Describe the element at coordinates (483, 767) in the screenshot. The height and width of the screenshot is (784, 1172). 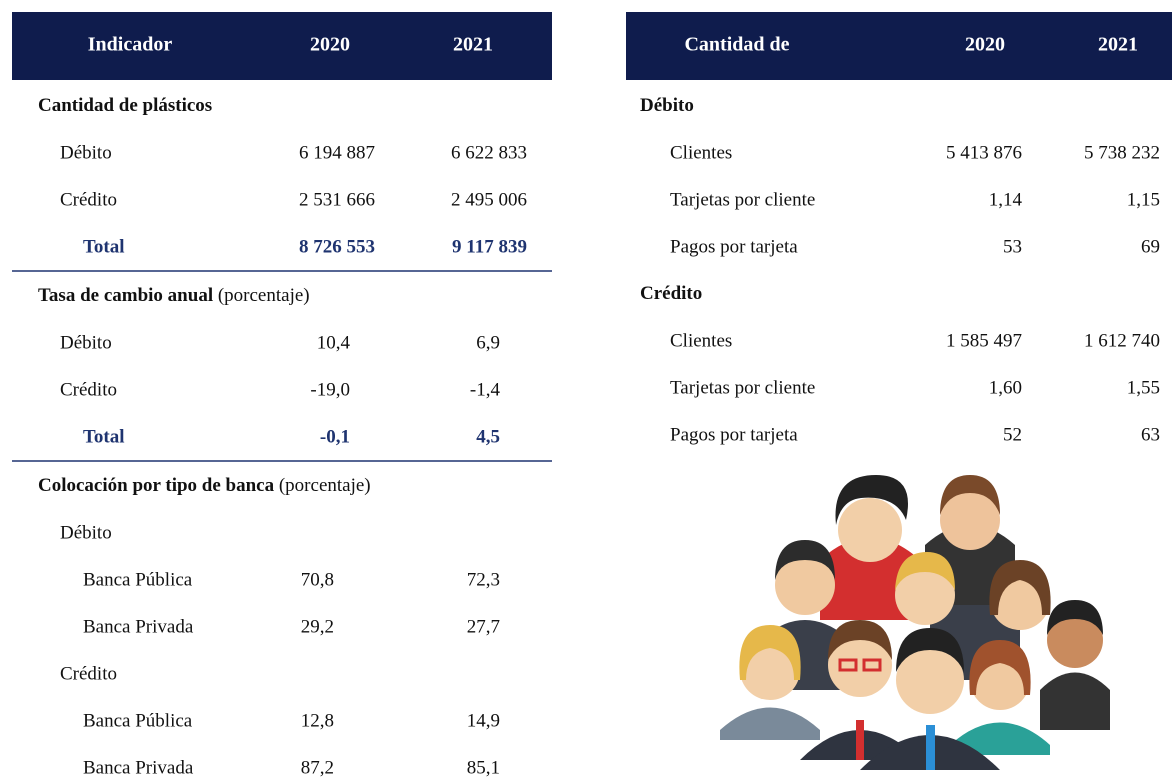
I see `cell-value: 85,1` at that location.